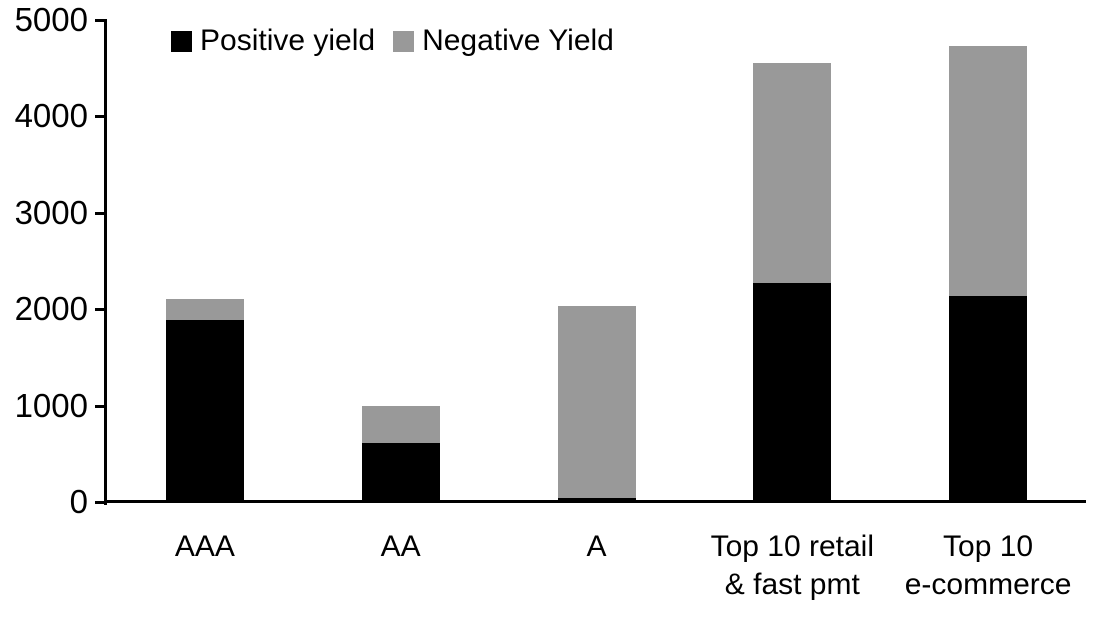 Image resolution: width=1102 pixels, height=618 pixels. What do you see at coordinates (792, 565) in the screenshot?
I see `category-label: Top 10 retail & fast pmt` at bounding box center [792, 565].